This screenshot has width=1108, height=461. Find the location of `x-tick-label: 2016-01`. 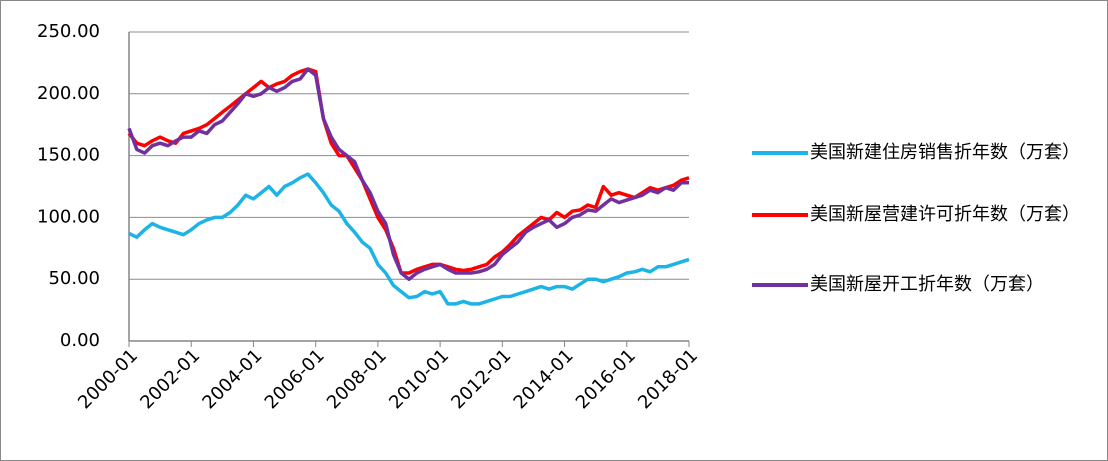

x-tick-label: 2016-01 is located at coordinates (606, 379).